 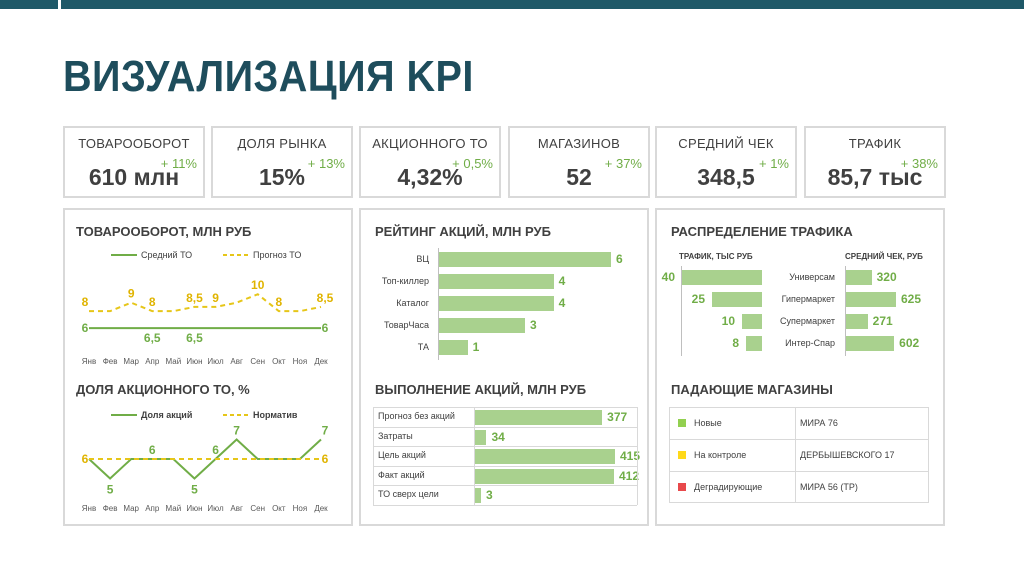 I want to click on legend-label: Норматив, so click(x=275, y=415).